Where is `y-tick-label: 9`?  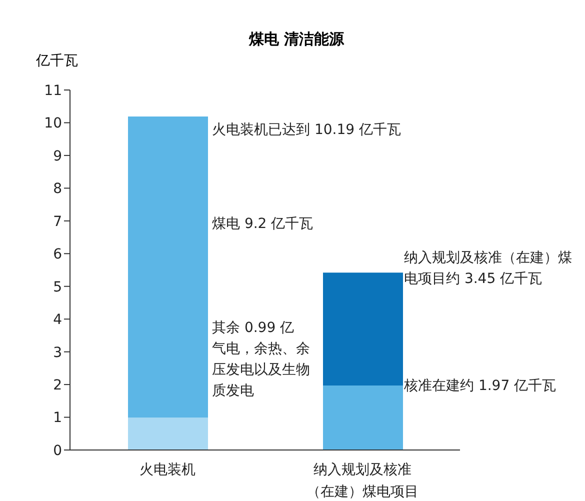 y-tick-label: 9 is located at coordinates (57, 156).